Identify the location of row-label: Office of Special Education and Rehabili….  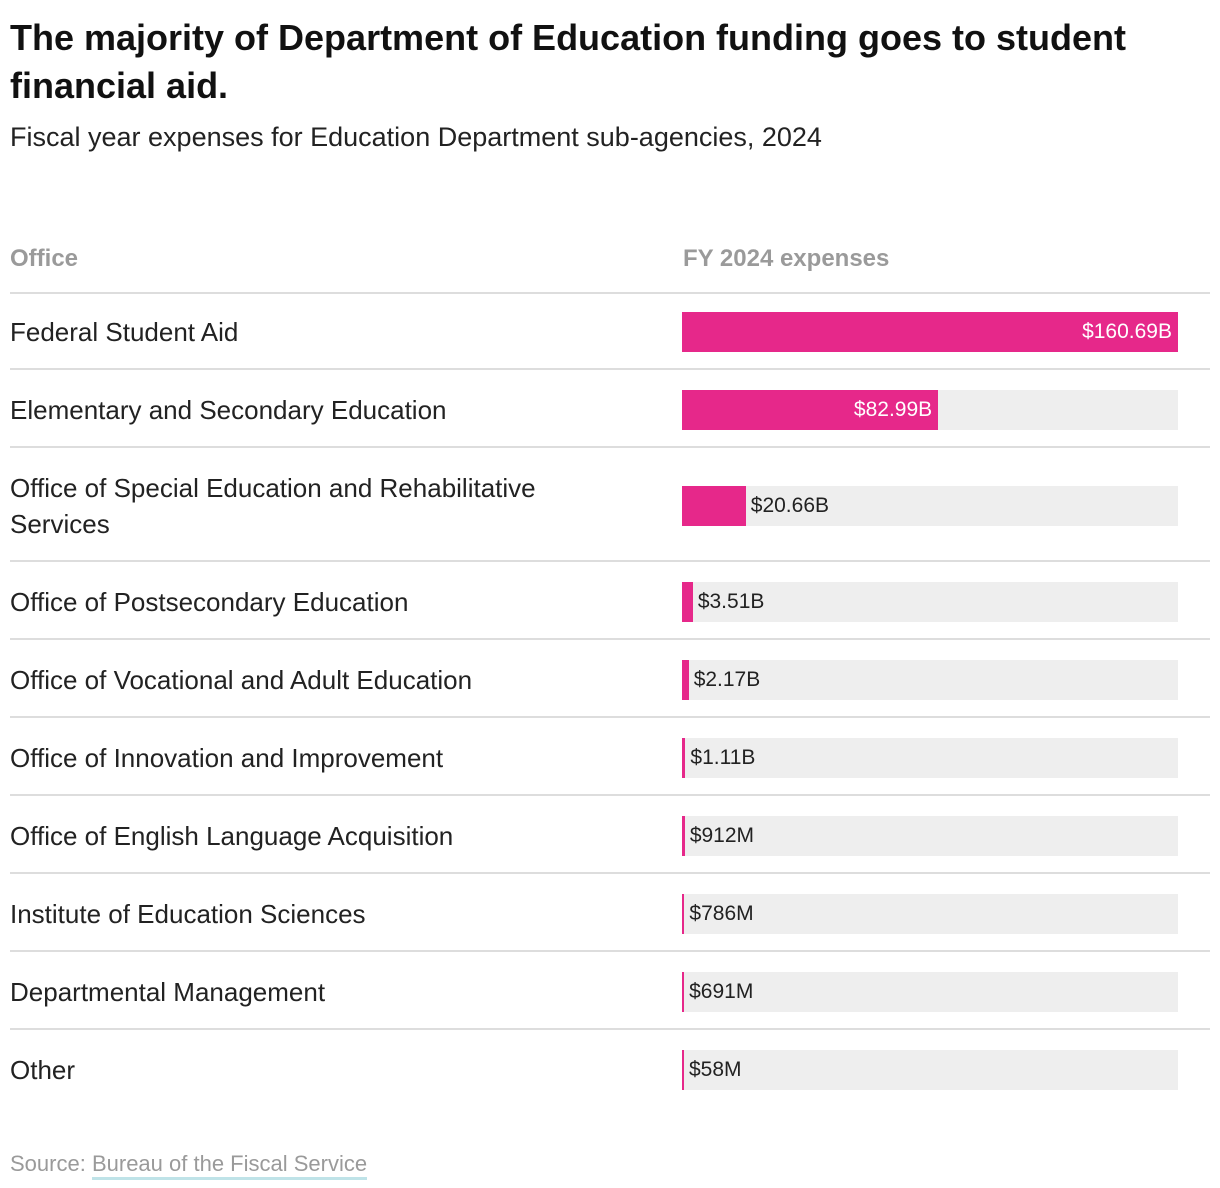
(273, 506).